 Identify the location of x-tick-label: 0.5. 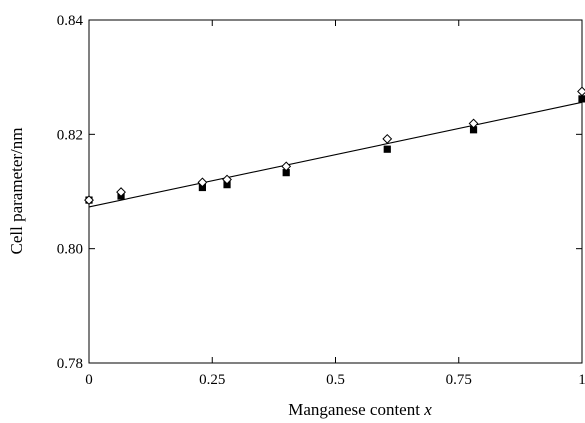
(335, 380).